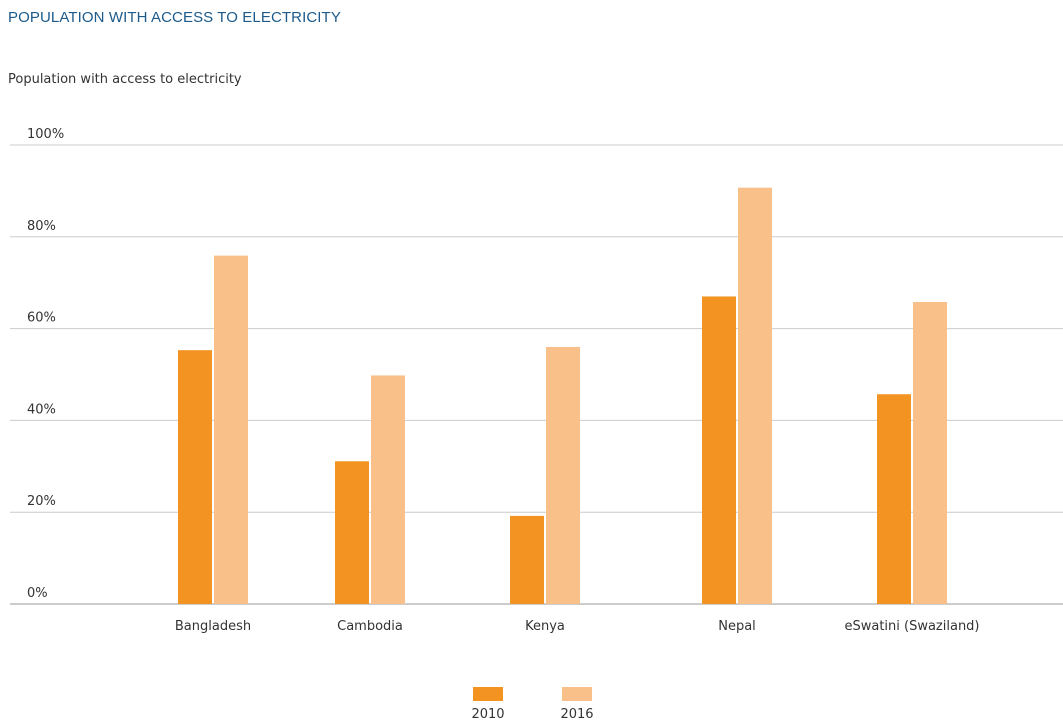 The image size is (1063, 720). What do you see at coordinates (388, 489) in the screenshot?
I see `bar-2016-cambodia` at bounding box center [388, 489].